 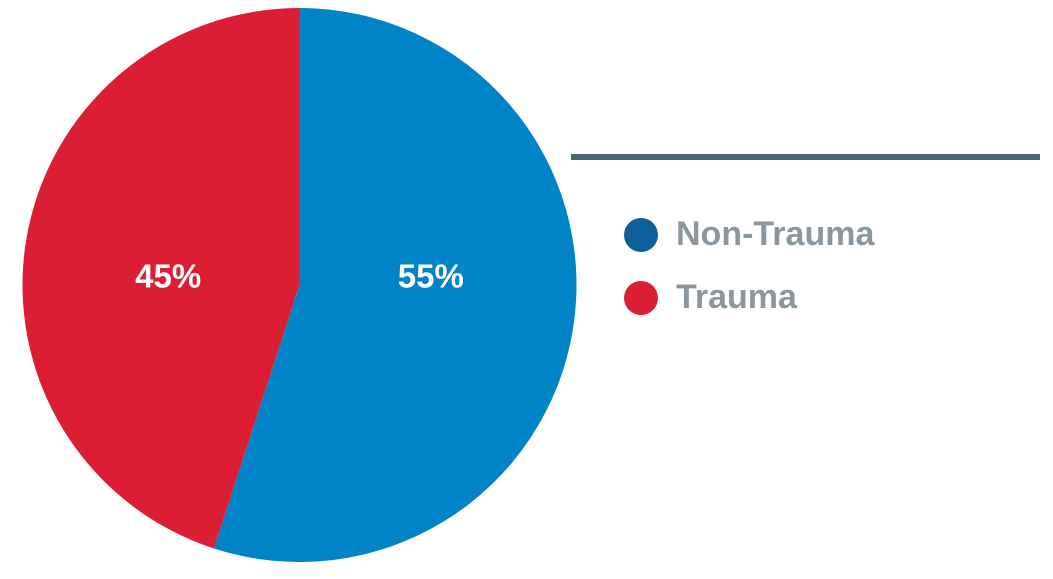 What do you see at coordinates (168, 276) in the screenshot?
I see `value-label: 45%` at bounding box center [168, 276].